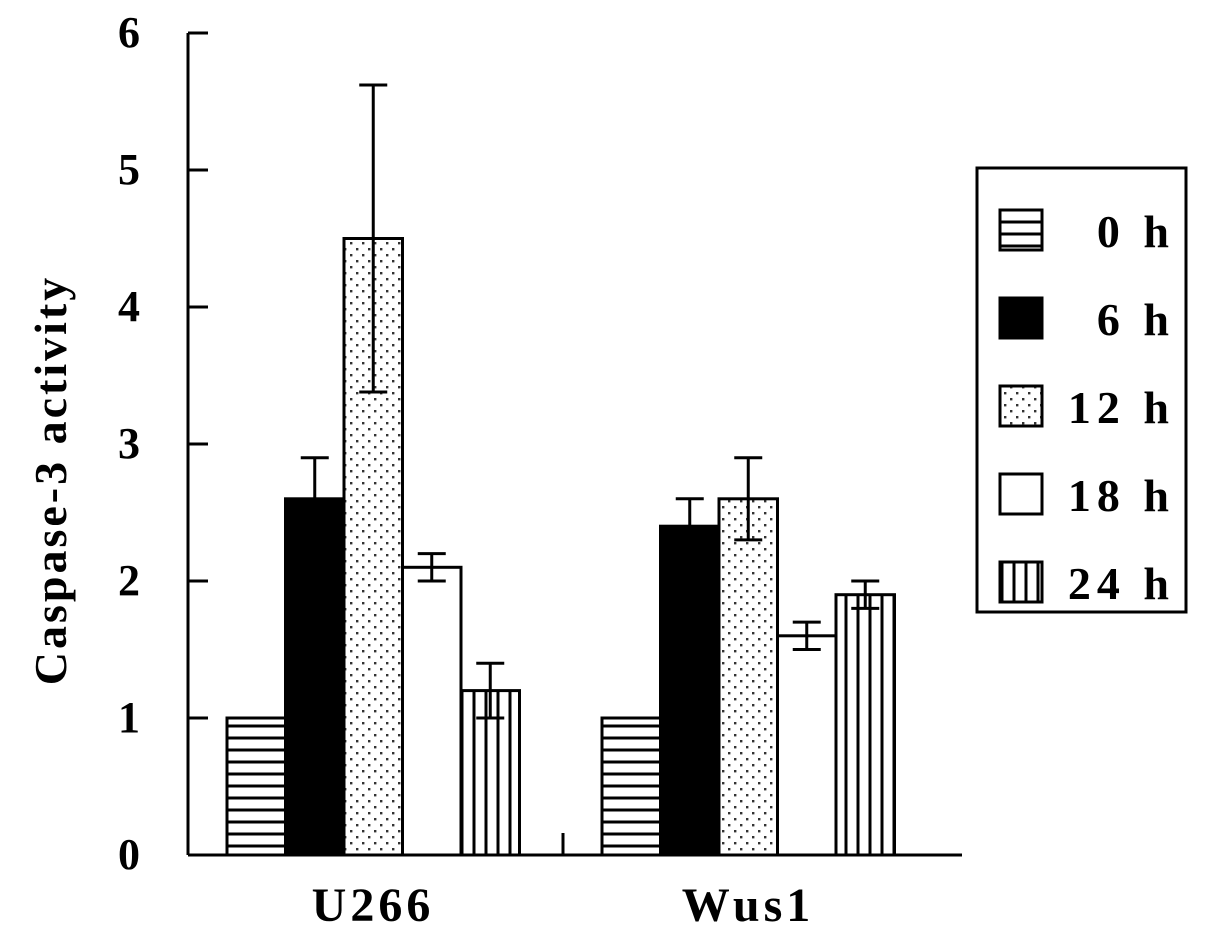  What do you see at coordinates (163, 443) in the screenshot?
I see `y-axis-ticks: 0 1 2 3 4 5 6` at bounding box center [163, 443].